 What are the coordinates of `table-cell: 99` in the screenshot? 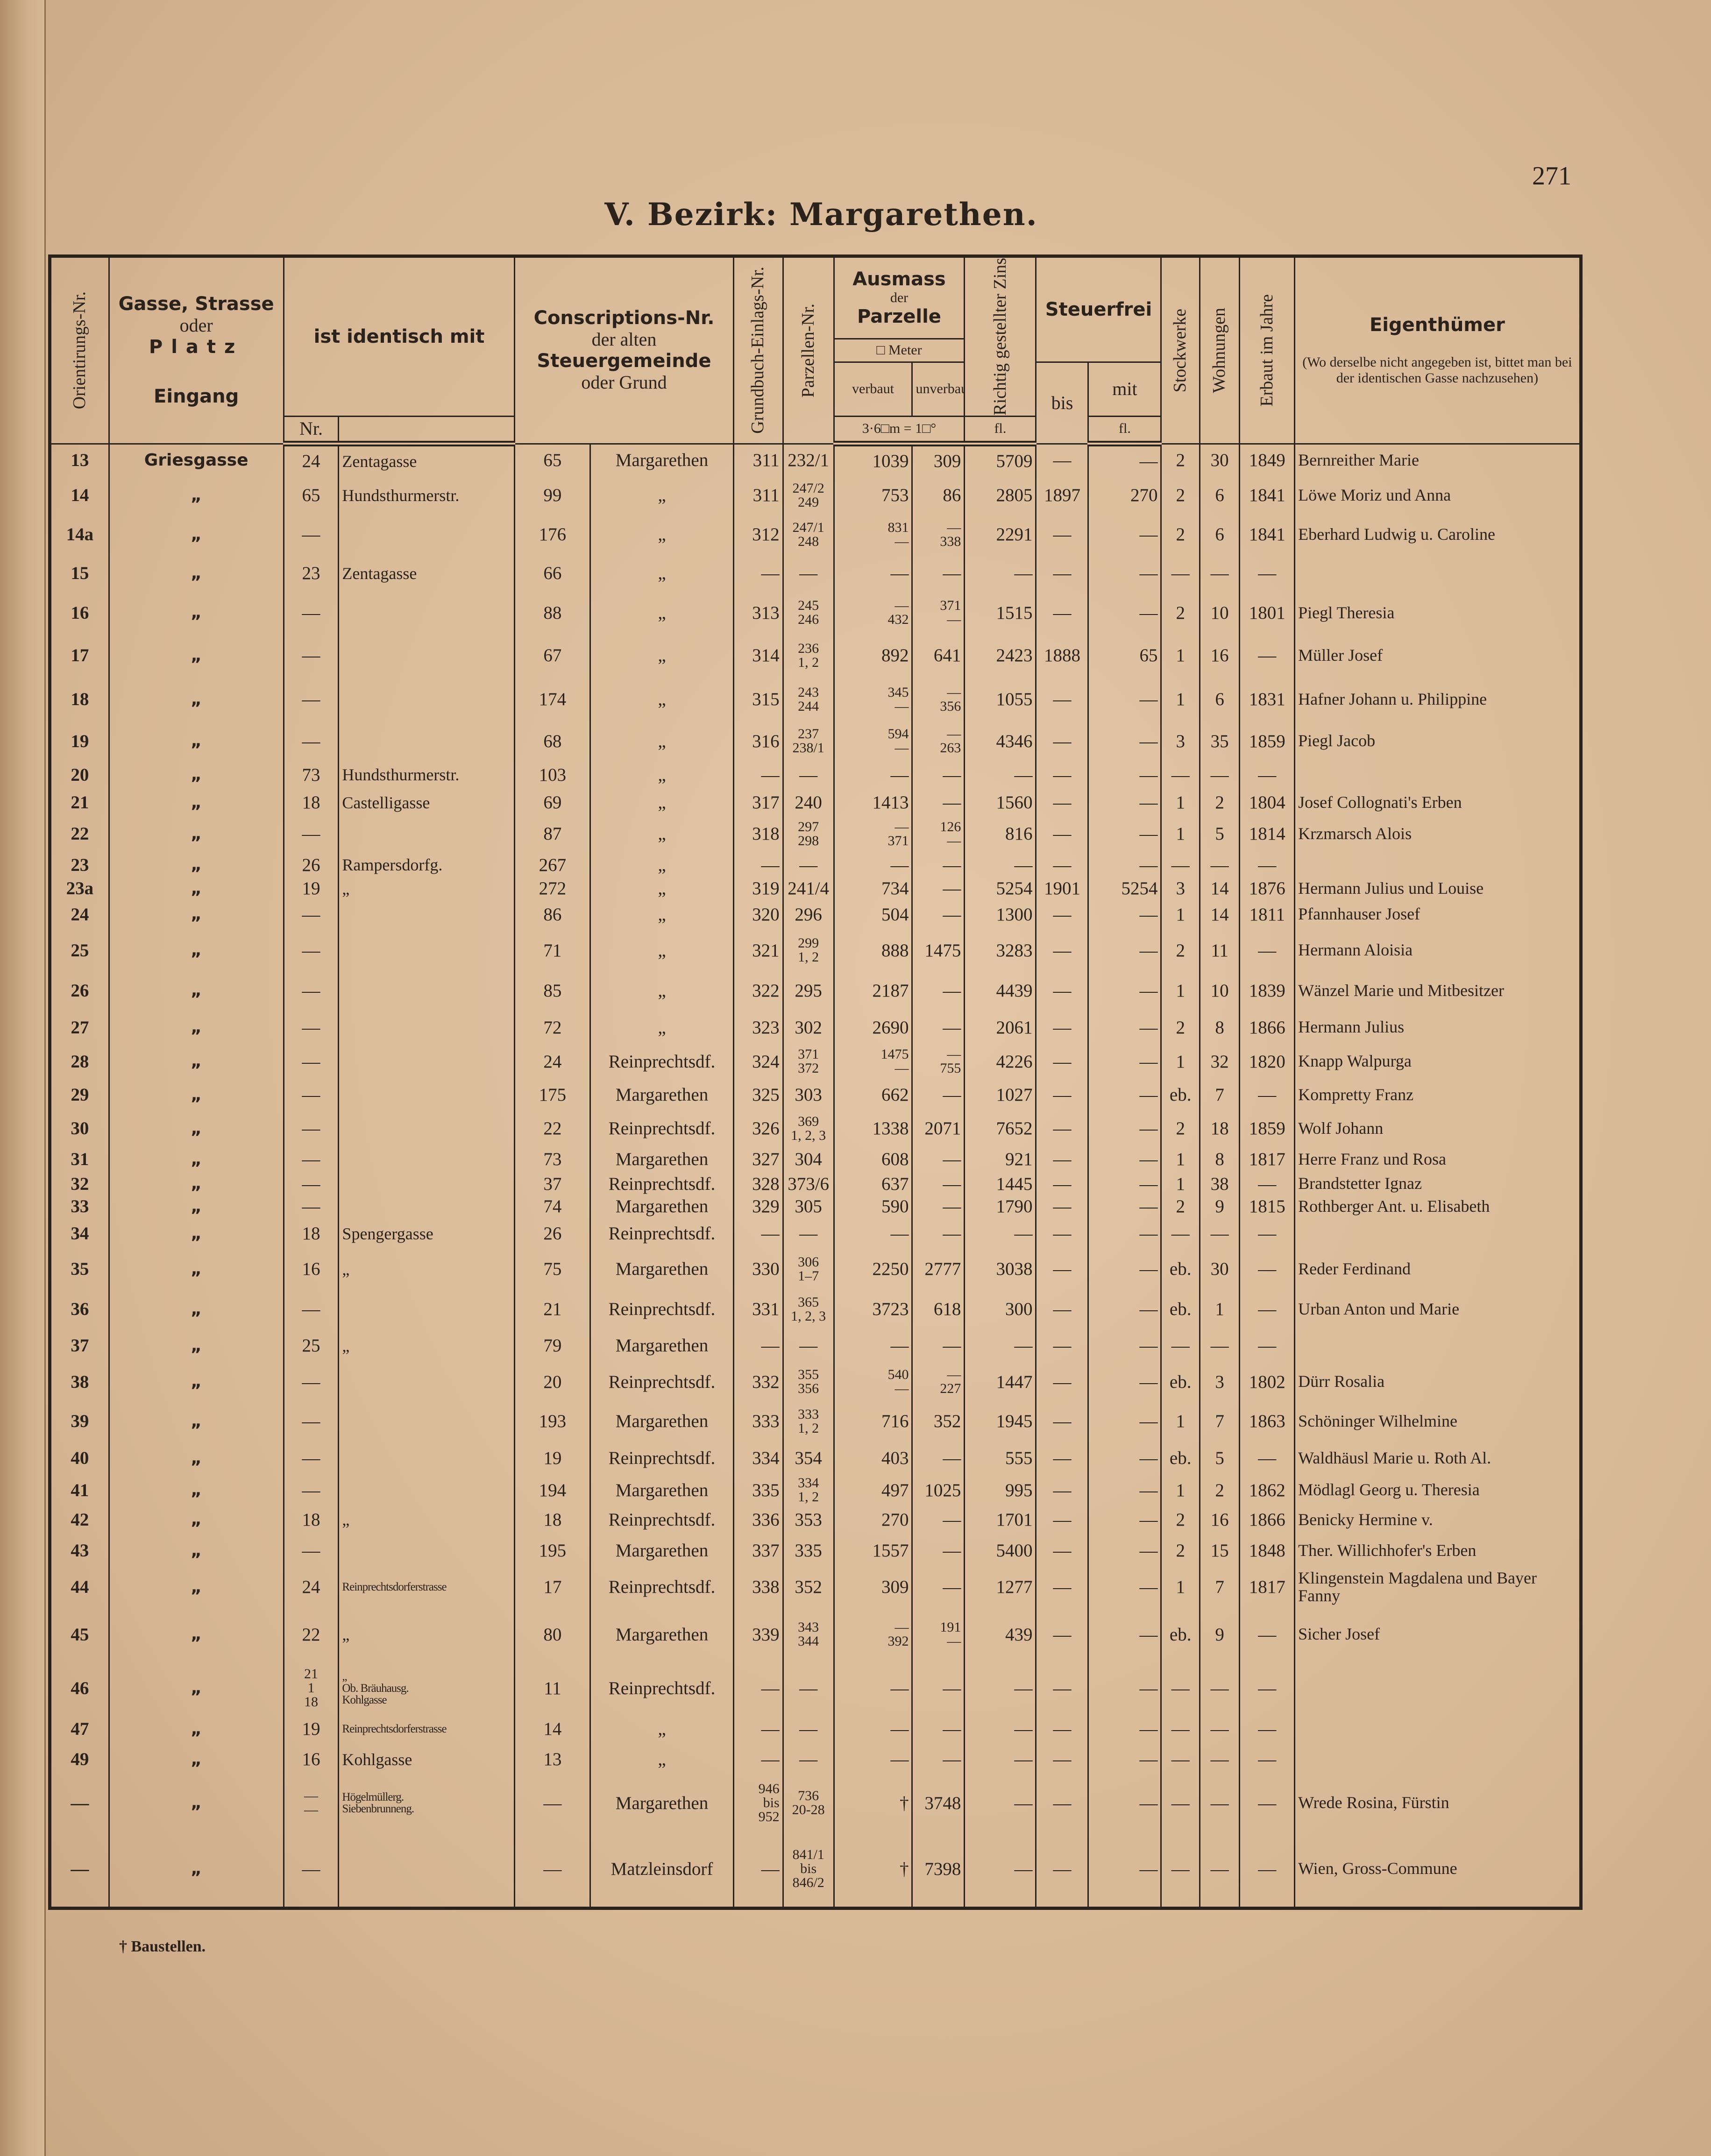 It's located at (552, 495).